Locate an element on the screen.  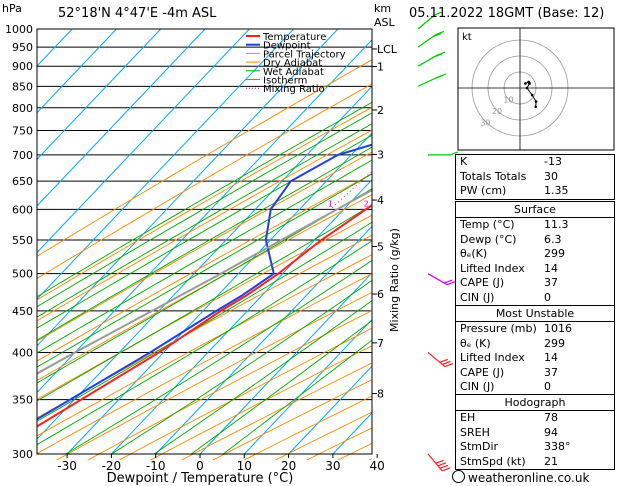
pressure-tick-label: 800 is located at coordinates (22, 108).